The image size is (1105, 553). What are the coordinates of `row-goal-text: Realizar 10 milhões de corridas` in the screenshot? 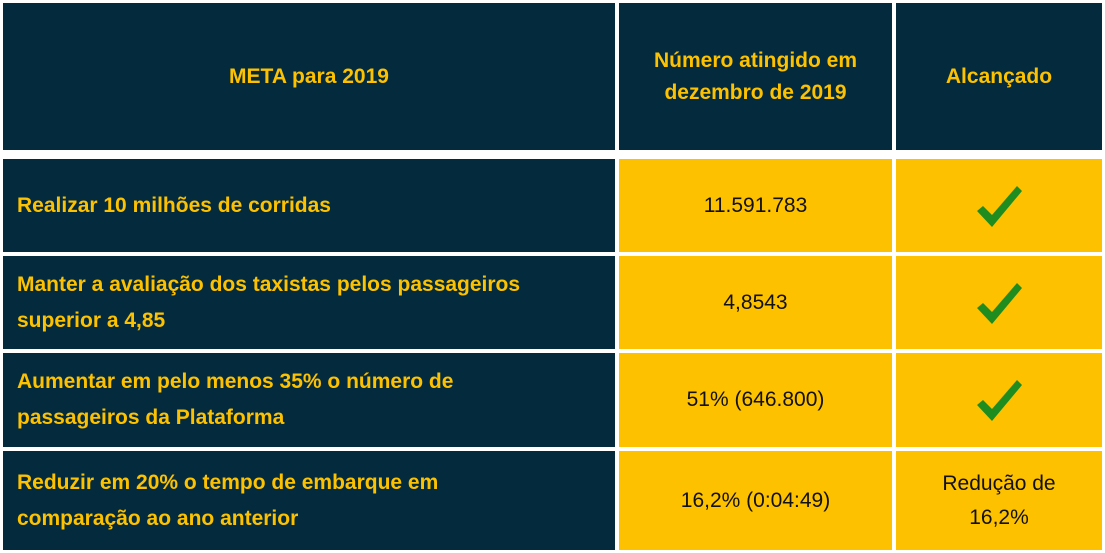 It's located at (174, 205).